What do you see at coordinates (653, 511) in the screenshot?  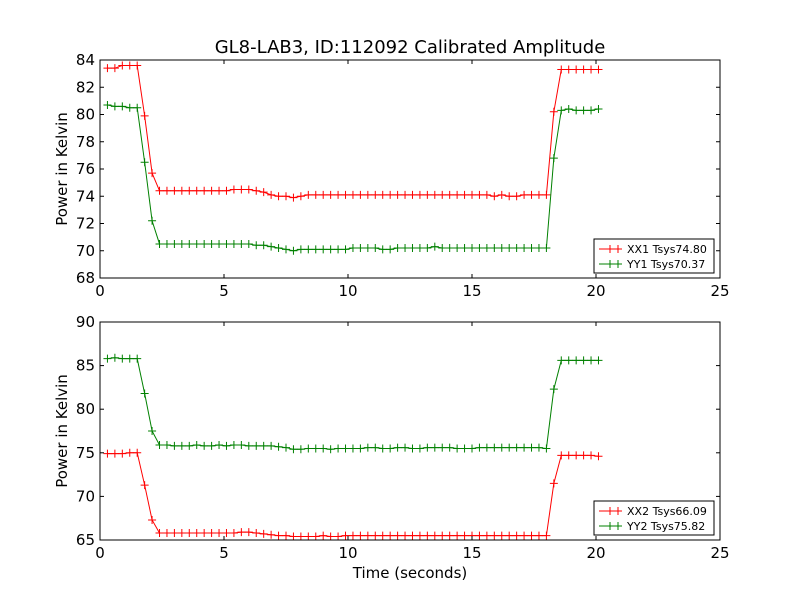 I see `legend-item: XX2 Tsys66.09` at bounding box center [653, 511].